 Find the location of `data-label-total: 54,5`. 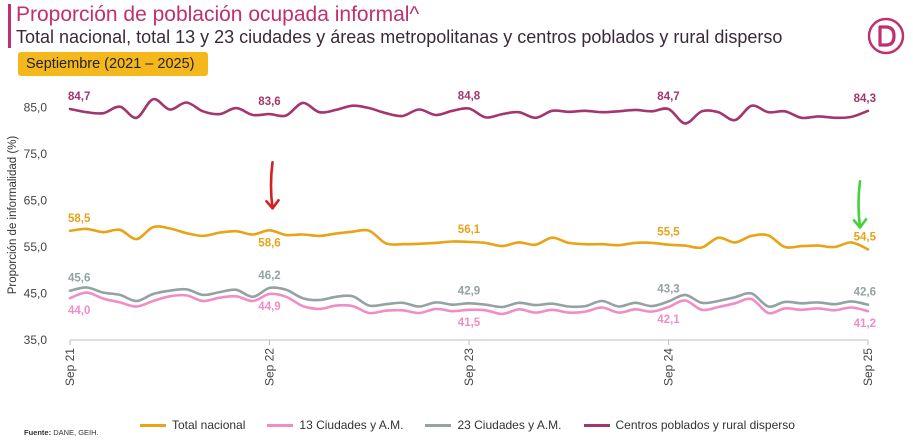

data-label-total: 54,5 is located at coordinates (865, 237).